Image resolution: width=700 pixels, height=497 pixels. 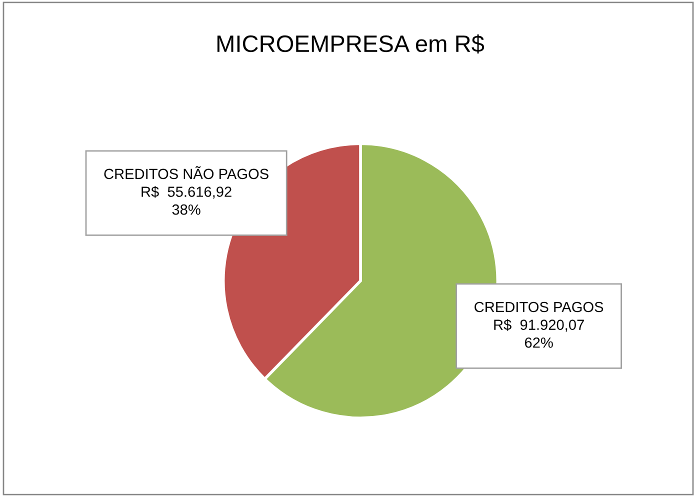 What do you see at coordinates (186, 173) in the screenshot?
I see `slice-label: CREDITOS NÃO PAGOS` at bounding box center [186, 173].